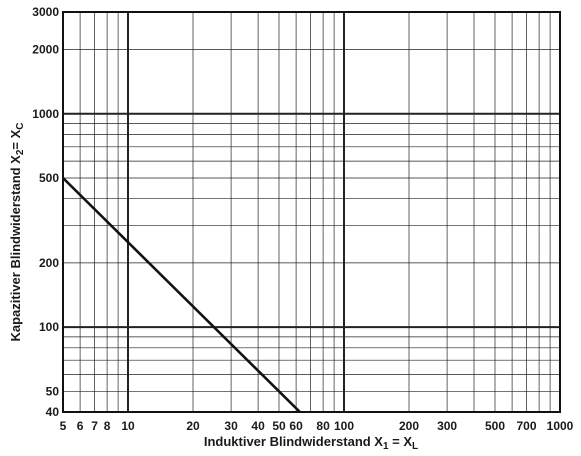 The height and width of the screenshot is (456, 581). What do you see at coordinates (231, 426) in the screenshot?
I see `x-tick-label: 30` at bounding box center [231, 426].